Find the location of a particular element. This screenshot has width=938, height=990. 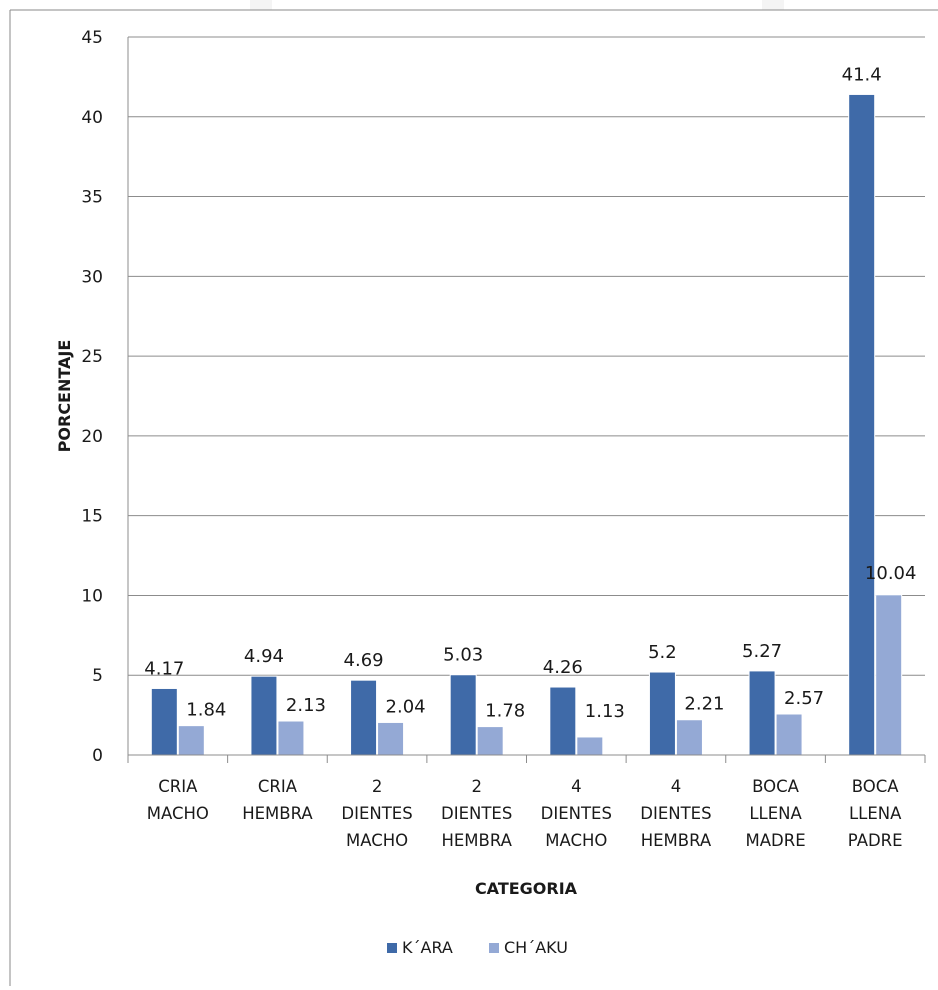

y-axis-title: PORCENTAJE is located at coordinates (64, 396).